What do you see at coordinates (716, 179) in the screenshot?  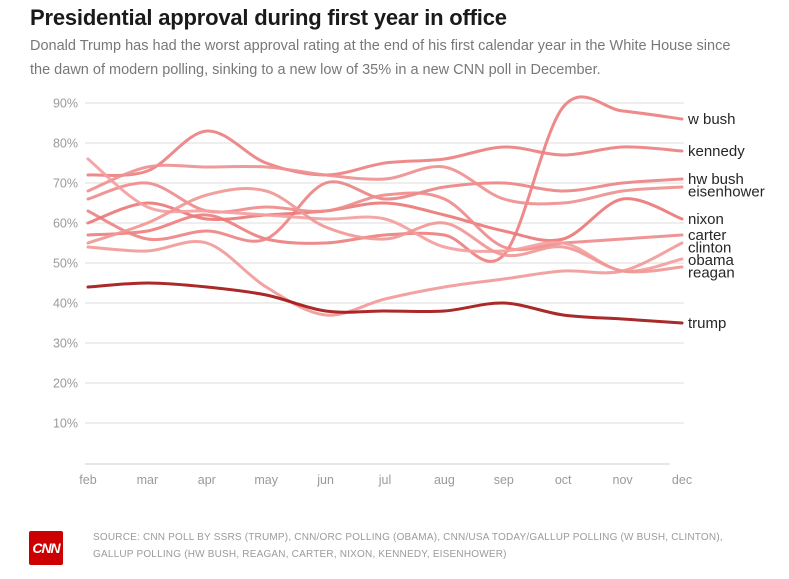 I see `series-label-hw-bush: hw bush` at bounding box center [716, 179].